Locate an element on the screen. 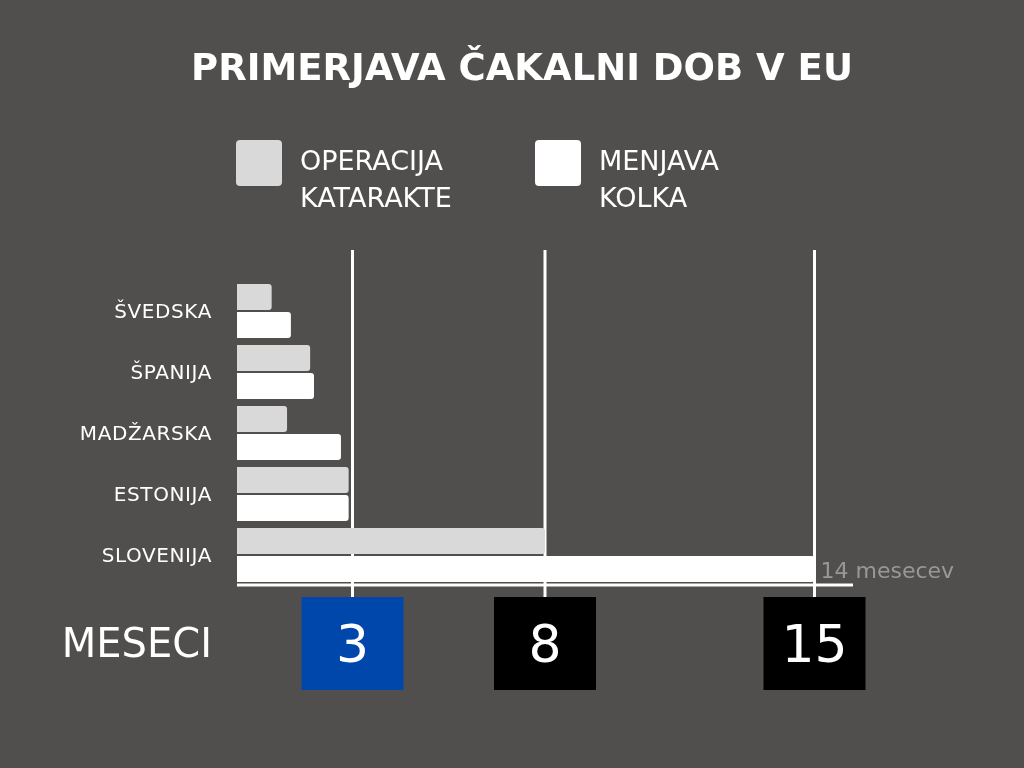  y-tick-label: SLOVENIJA is located at coordinates (156, 554).